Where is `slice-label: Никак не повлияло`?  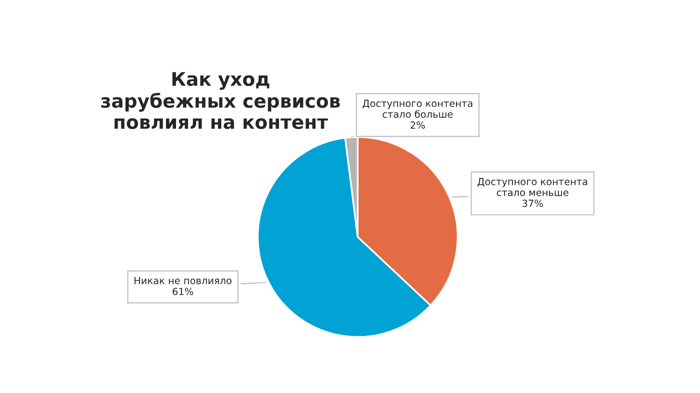
slice-label: Никак не повлияло is located at coordinates (183, 280).